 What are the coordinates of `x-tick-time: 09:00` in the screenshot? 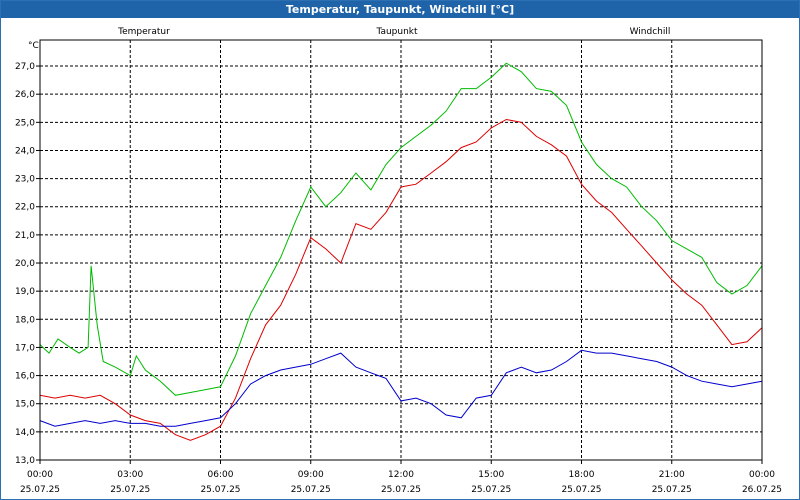 It's located at (311, 475).